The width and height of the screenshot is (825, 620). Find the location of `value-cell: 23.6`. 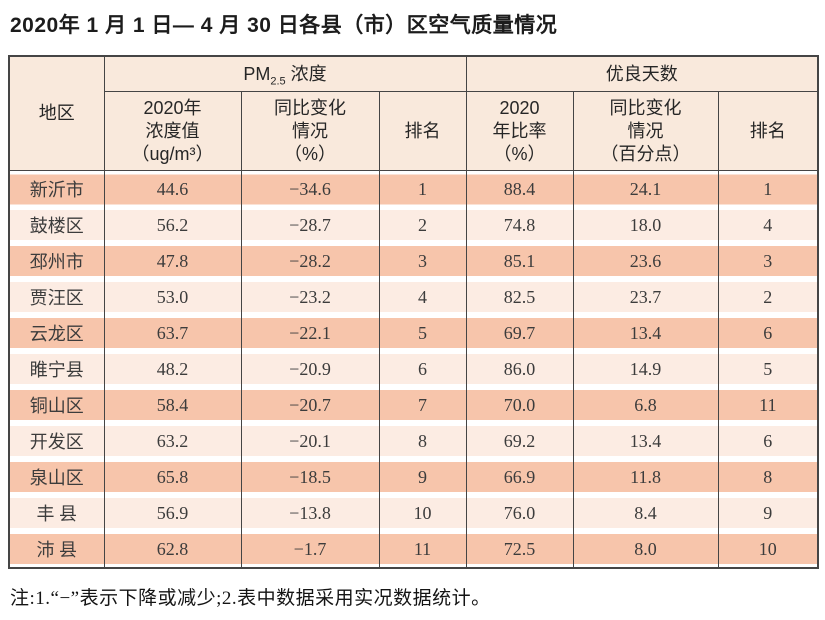

value-cell: 23.6 is located at coordinates (645, 261).